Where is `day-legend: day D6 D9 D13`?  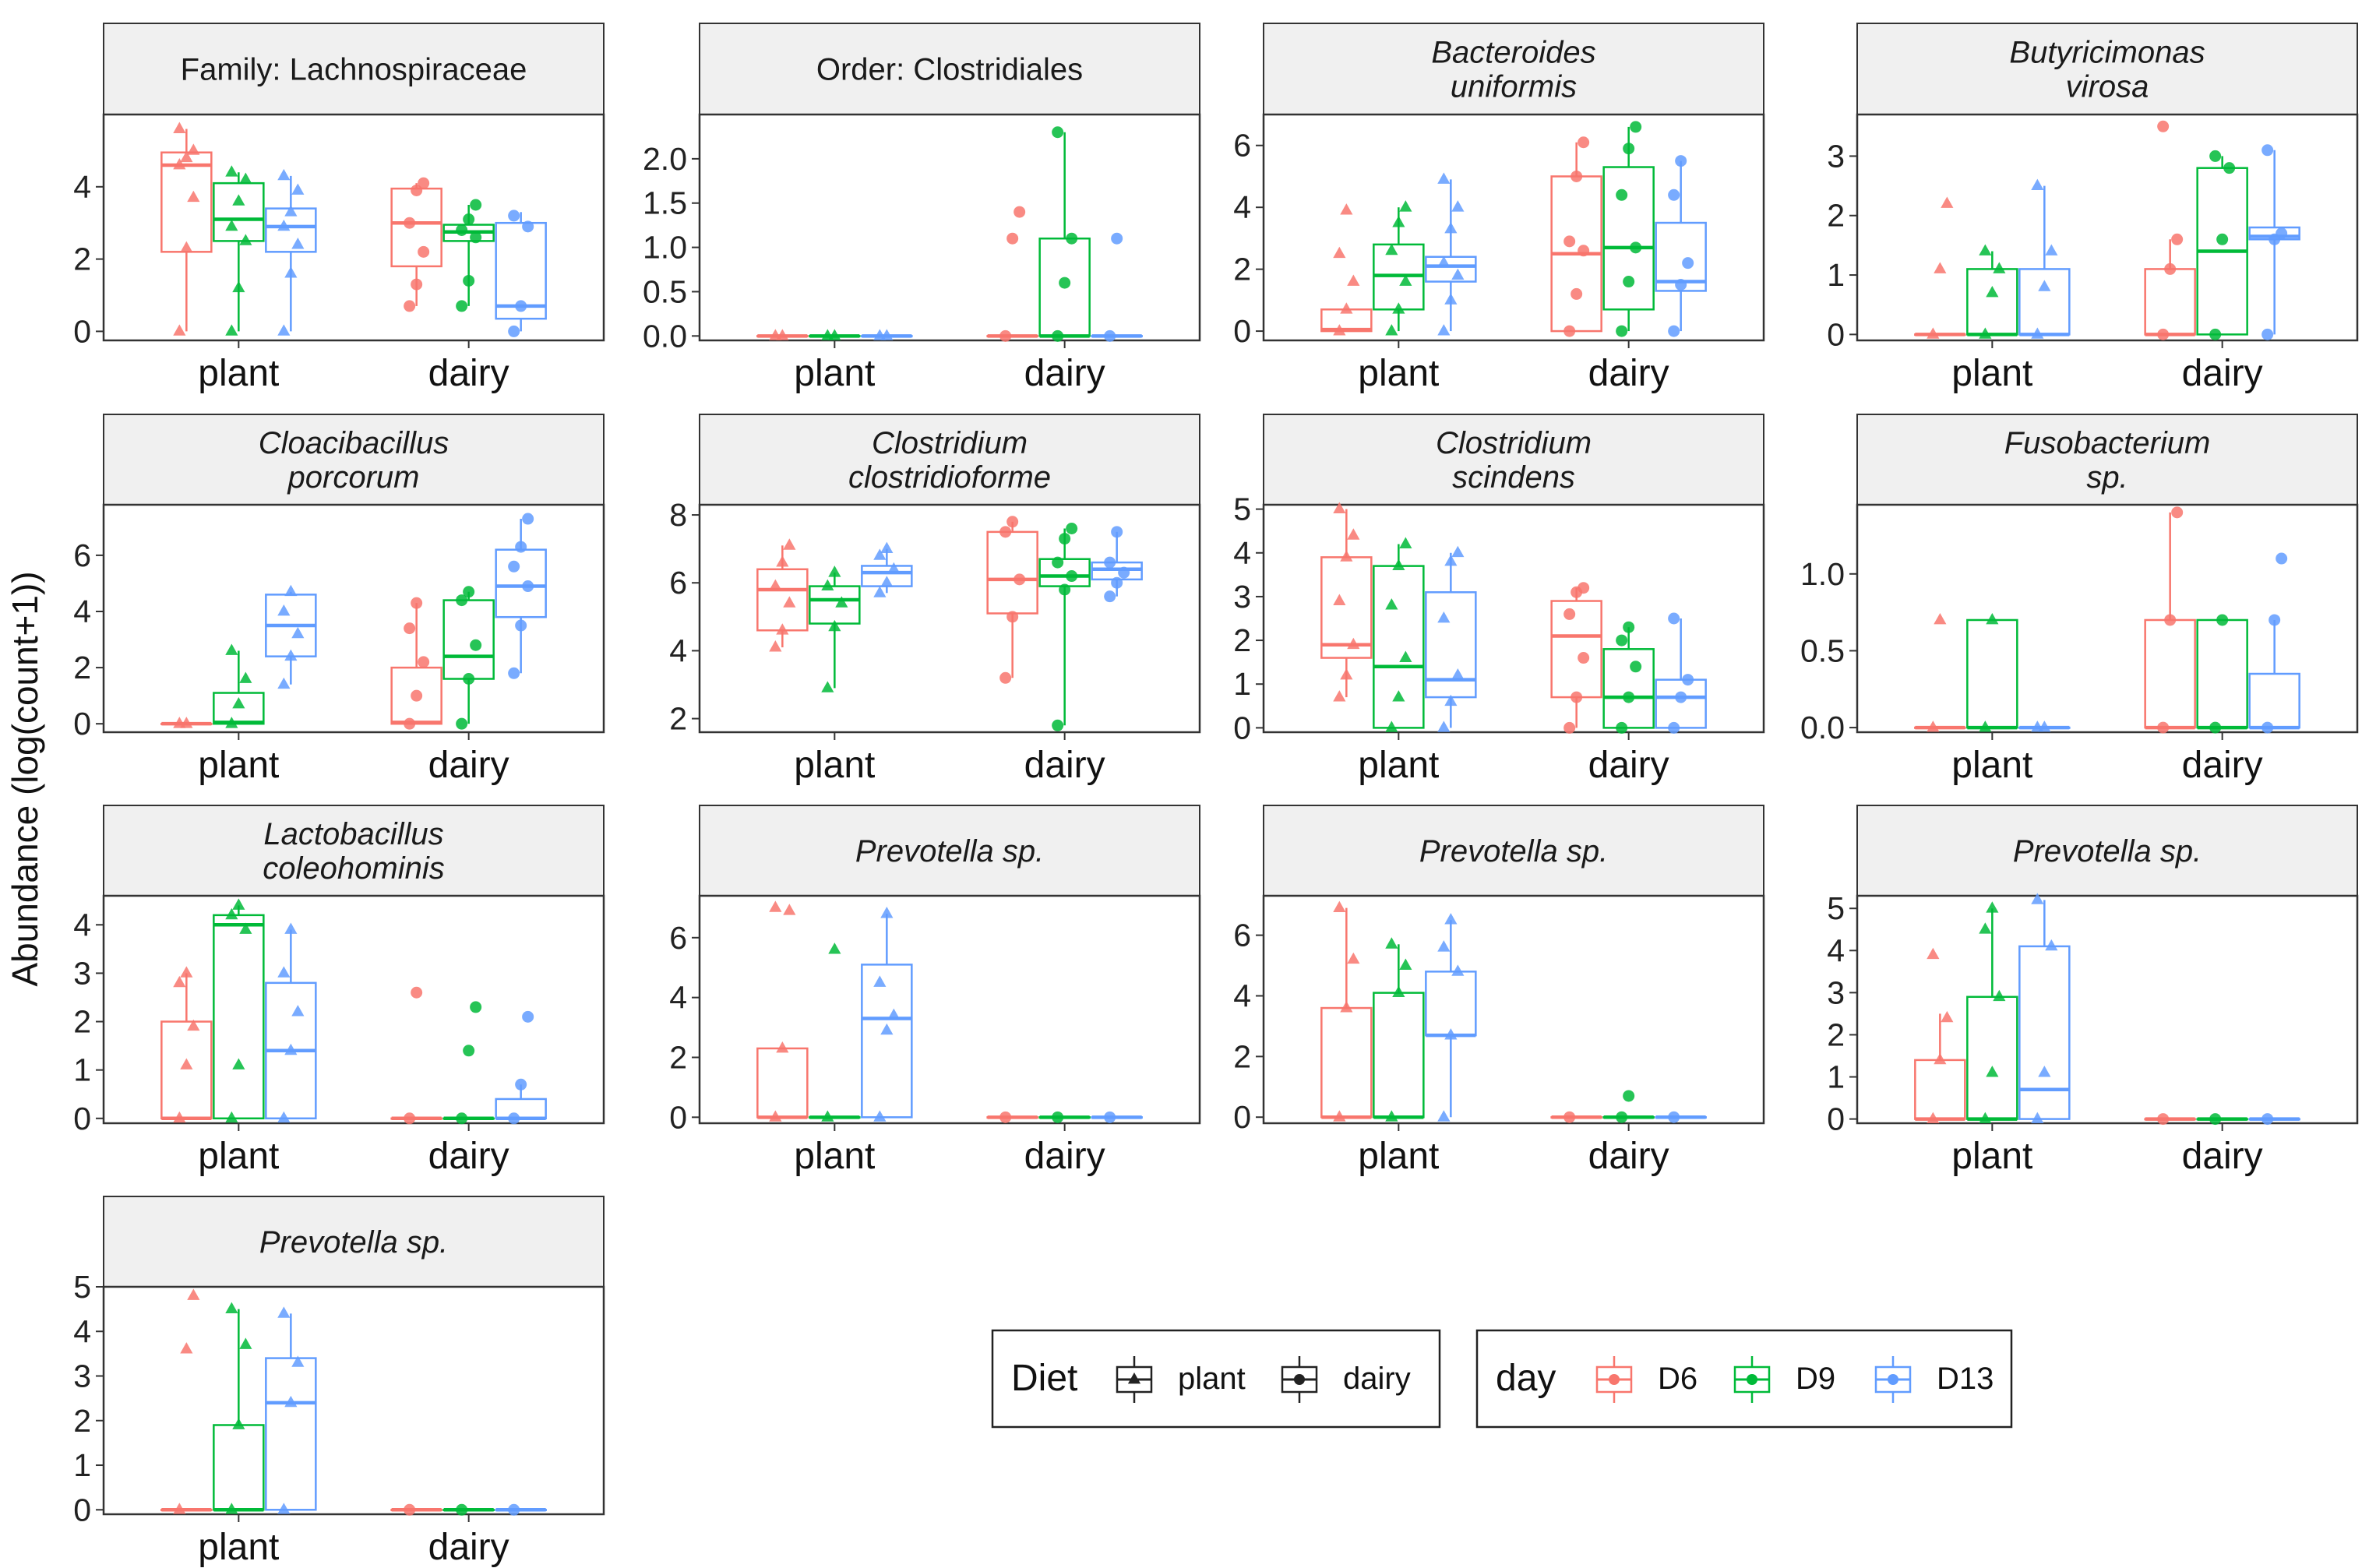
day-legend: day D6 D9 D13 is located at coordinates (1744, 1379).